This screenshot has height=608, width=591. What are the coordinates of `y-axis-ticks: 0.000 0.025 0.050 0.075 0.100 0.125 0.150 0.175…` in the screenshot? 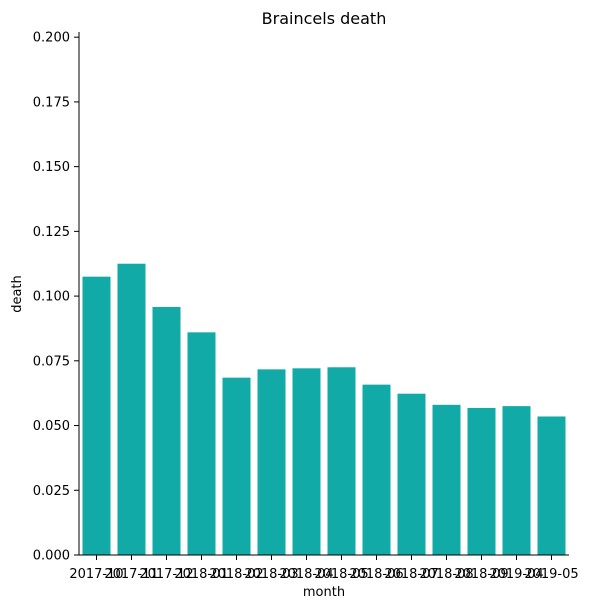 It's located at (56, 297).